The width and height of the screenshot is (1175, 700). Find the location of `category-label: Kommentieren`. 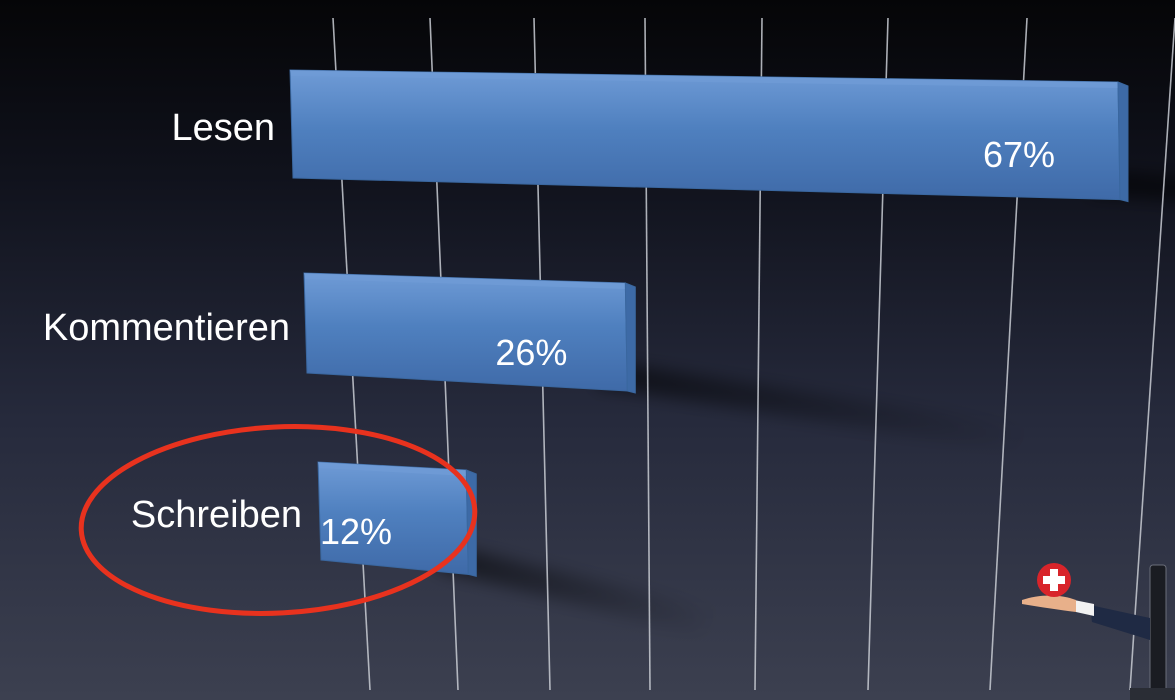

category-label: Kommentieren is located at coordinates (166, 328).